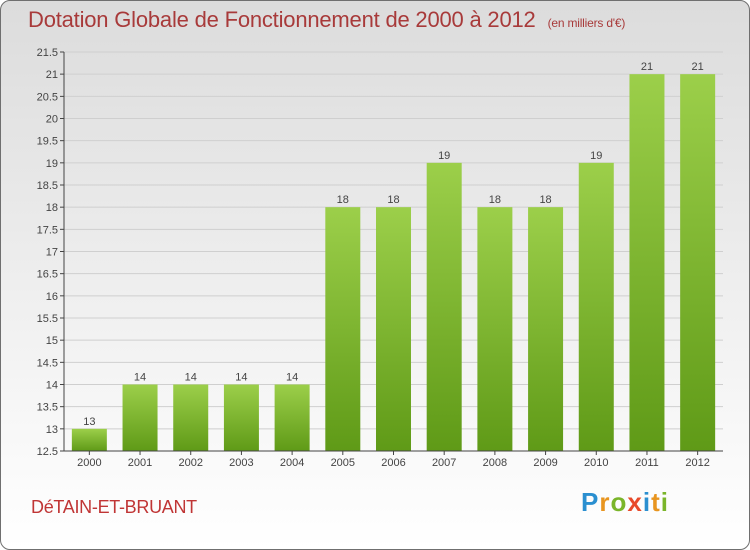 The image size is (750, 550). I want to click on x-tick-label: 2001, so click(140, 463).